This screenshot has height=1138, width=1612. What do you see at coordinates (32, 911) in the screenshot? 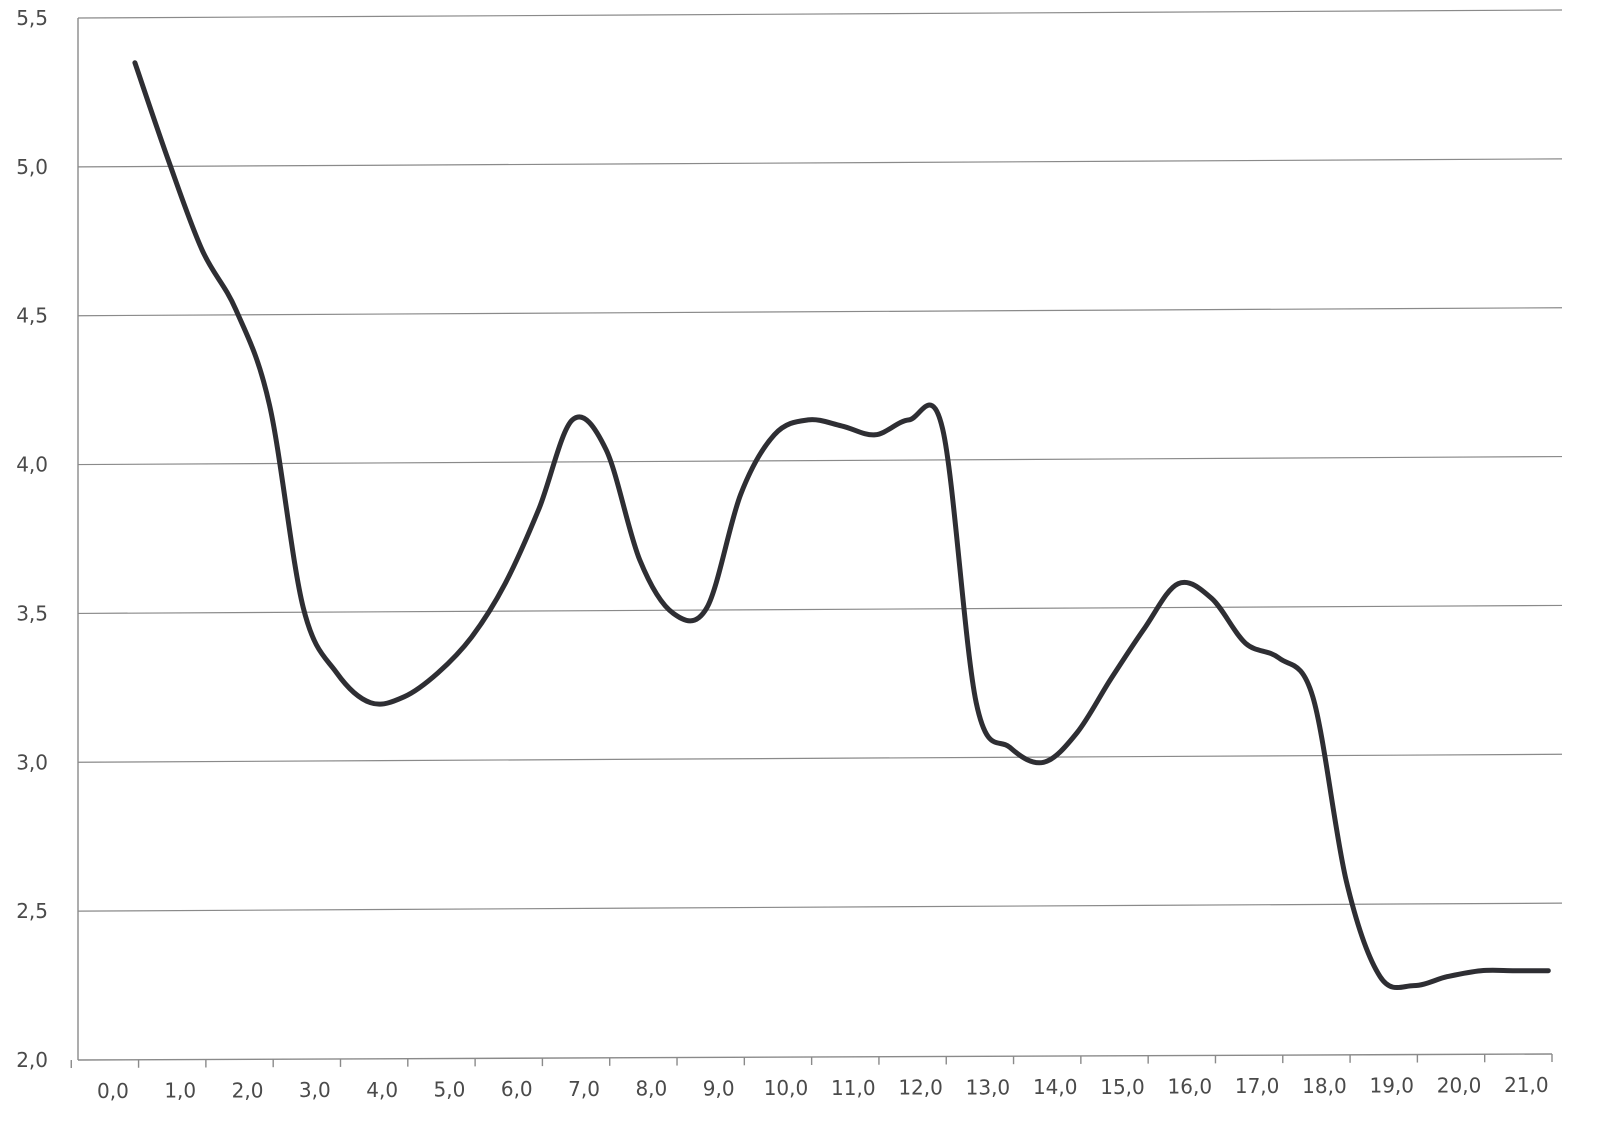
I see `y-tick-label: 2,5` at bounding box center [32, 911].